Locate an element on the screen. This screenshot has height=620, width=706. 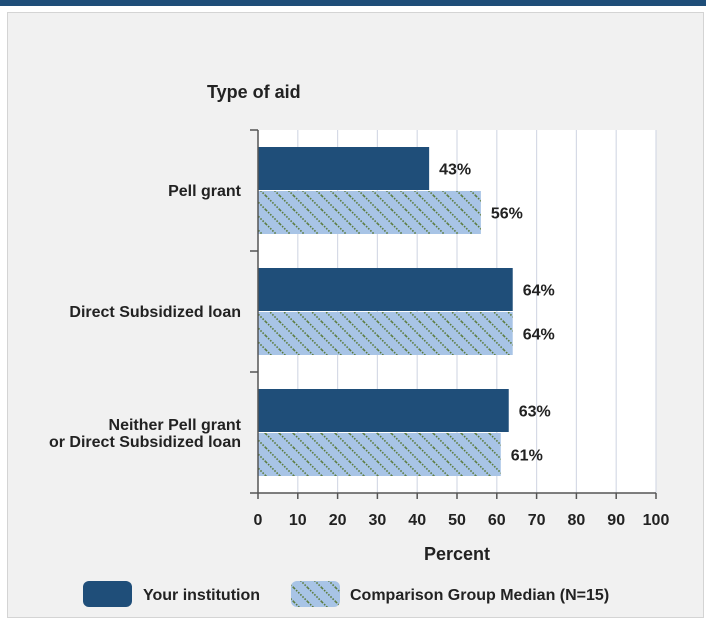
x-tick-label: 40 is located at coordinates (417, 520).